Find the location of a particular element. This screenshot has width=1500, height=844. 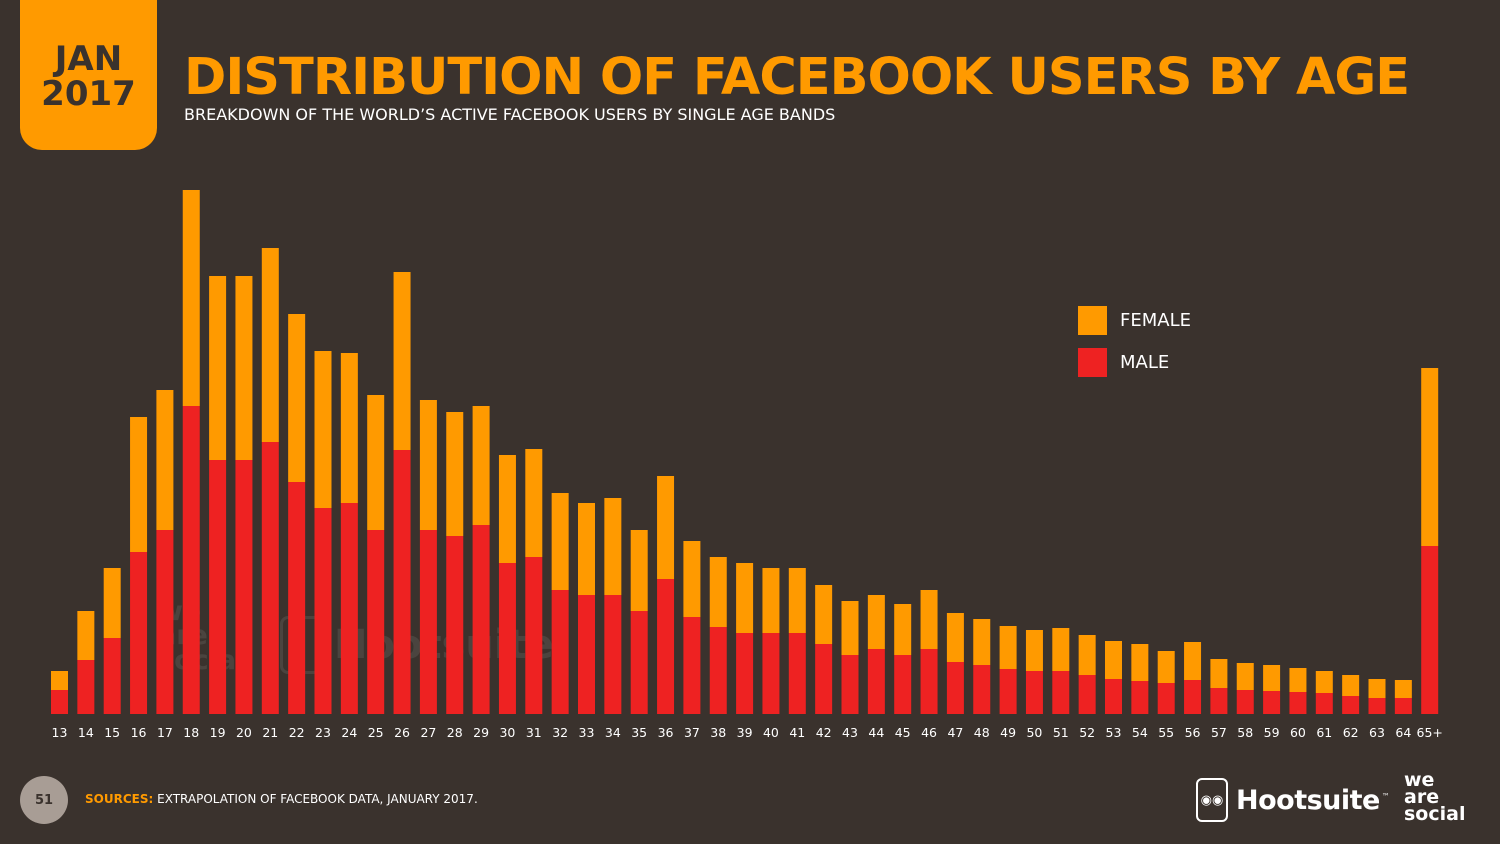

x-tick-24: 24 is located at coordinates (349, 732).